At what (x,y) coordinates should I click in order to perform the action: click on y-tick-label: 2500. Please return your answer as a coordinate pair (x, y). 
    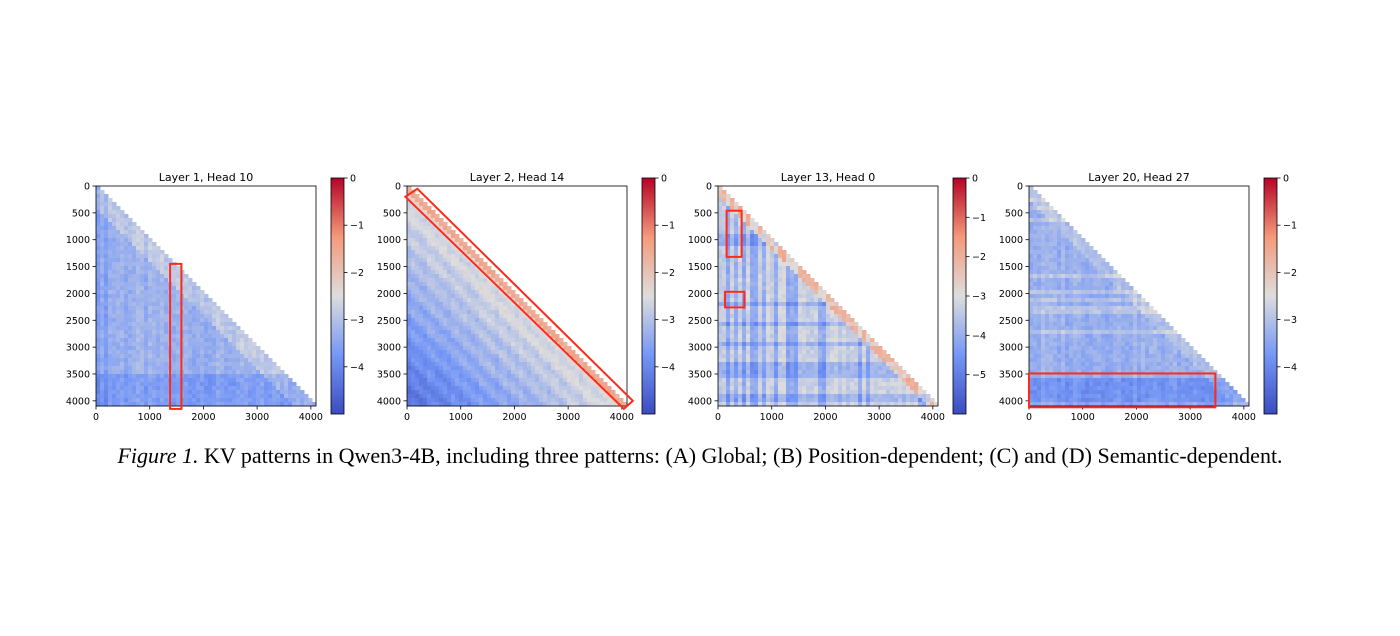
    Looking at the image, I should click on (389, 321).